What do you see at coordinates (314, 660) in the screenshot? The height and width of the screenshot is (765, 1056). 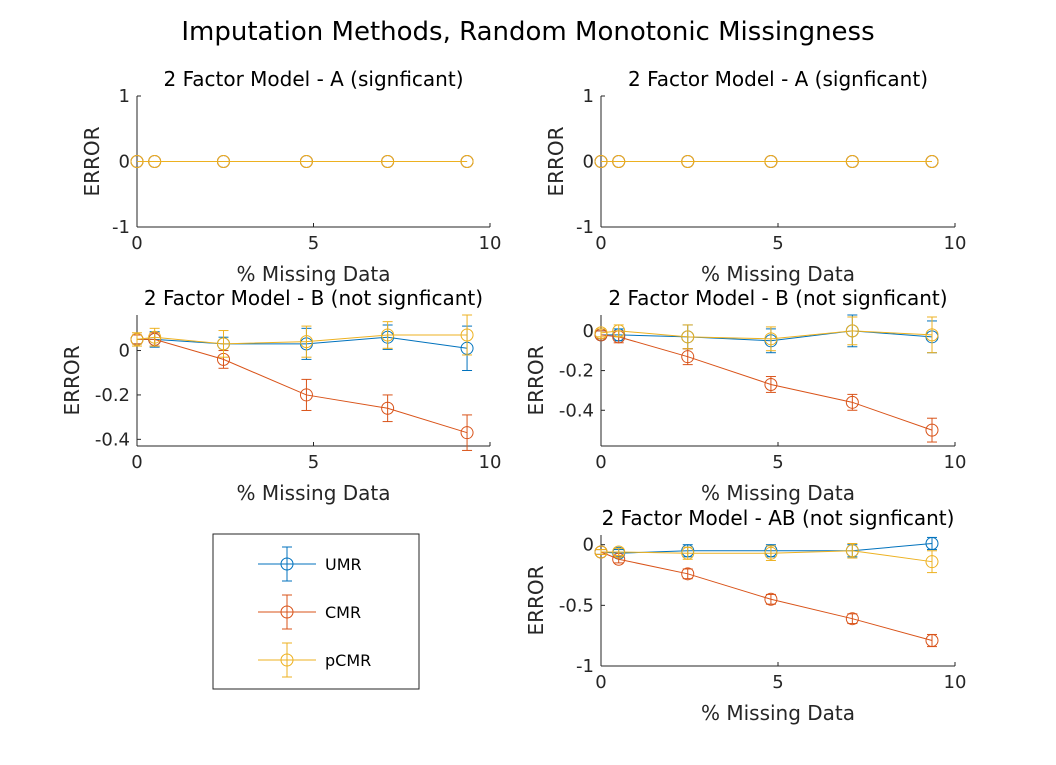 I see `legend-entry-pcmr: pCMR` at bounding box center [314, 660].